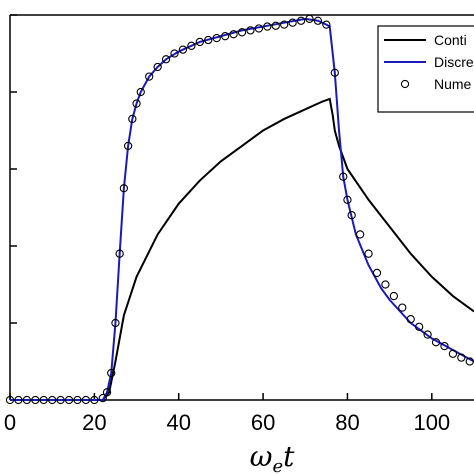  What do you see at coordinates (10, 422) in the screenshot?
I see `x-tick-label-0: 0` at bounding box center [10, 422].